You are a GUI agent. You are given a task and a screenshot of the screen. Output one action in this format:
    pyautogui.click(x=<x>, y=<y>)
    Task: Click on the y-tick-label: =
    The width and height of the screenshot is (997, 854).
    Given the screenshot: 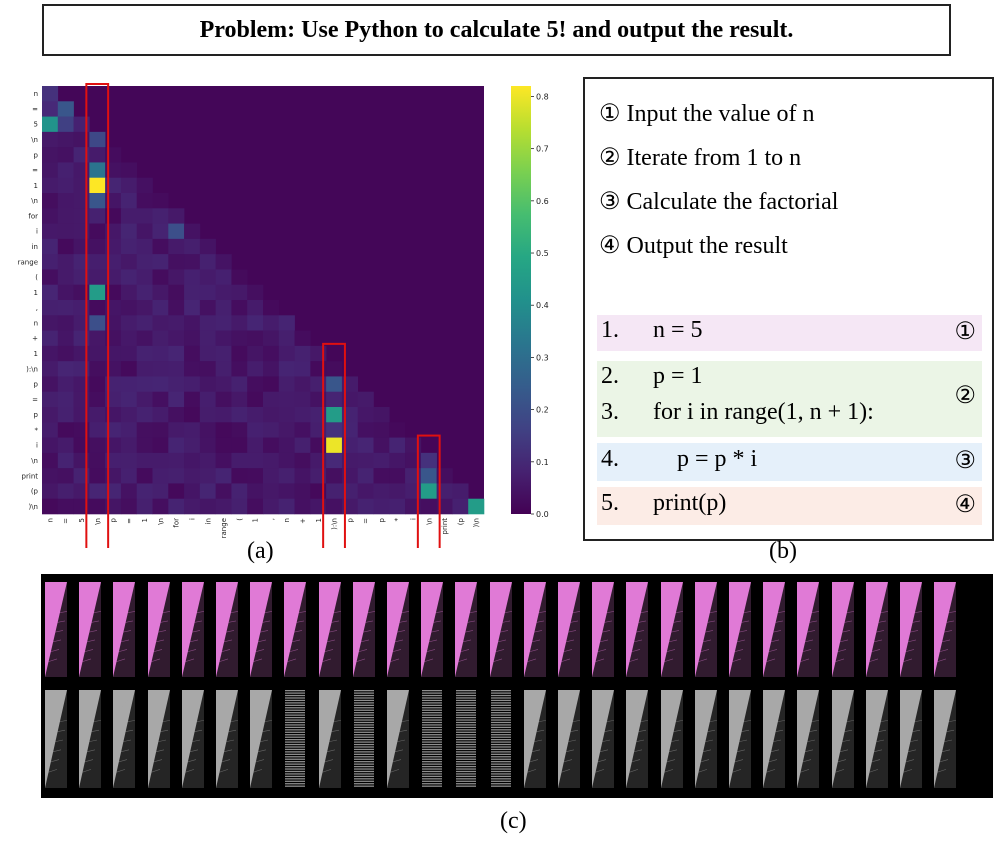 What is the action you would take?
    pyautogui.click(x=35, y=109)
    